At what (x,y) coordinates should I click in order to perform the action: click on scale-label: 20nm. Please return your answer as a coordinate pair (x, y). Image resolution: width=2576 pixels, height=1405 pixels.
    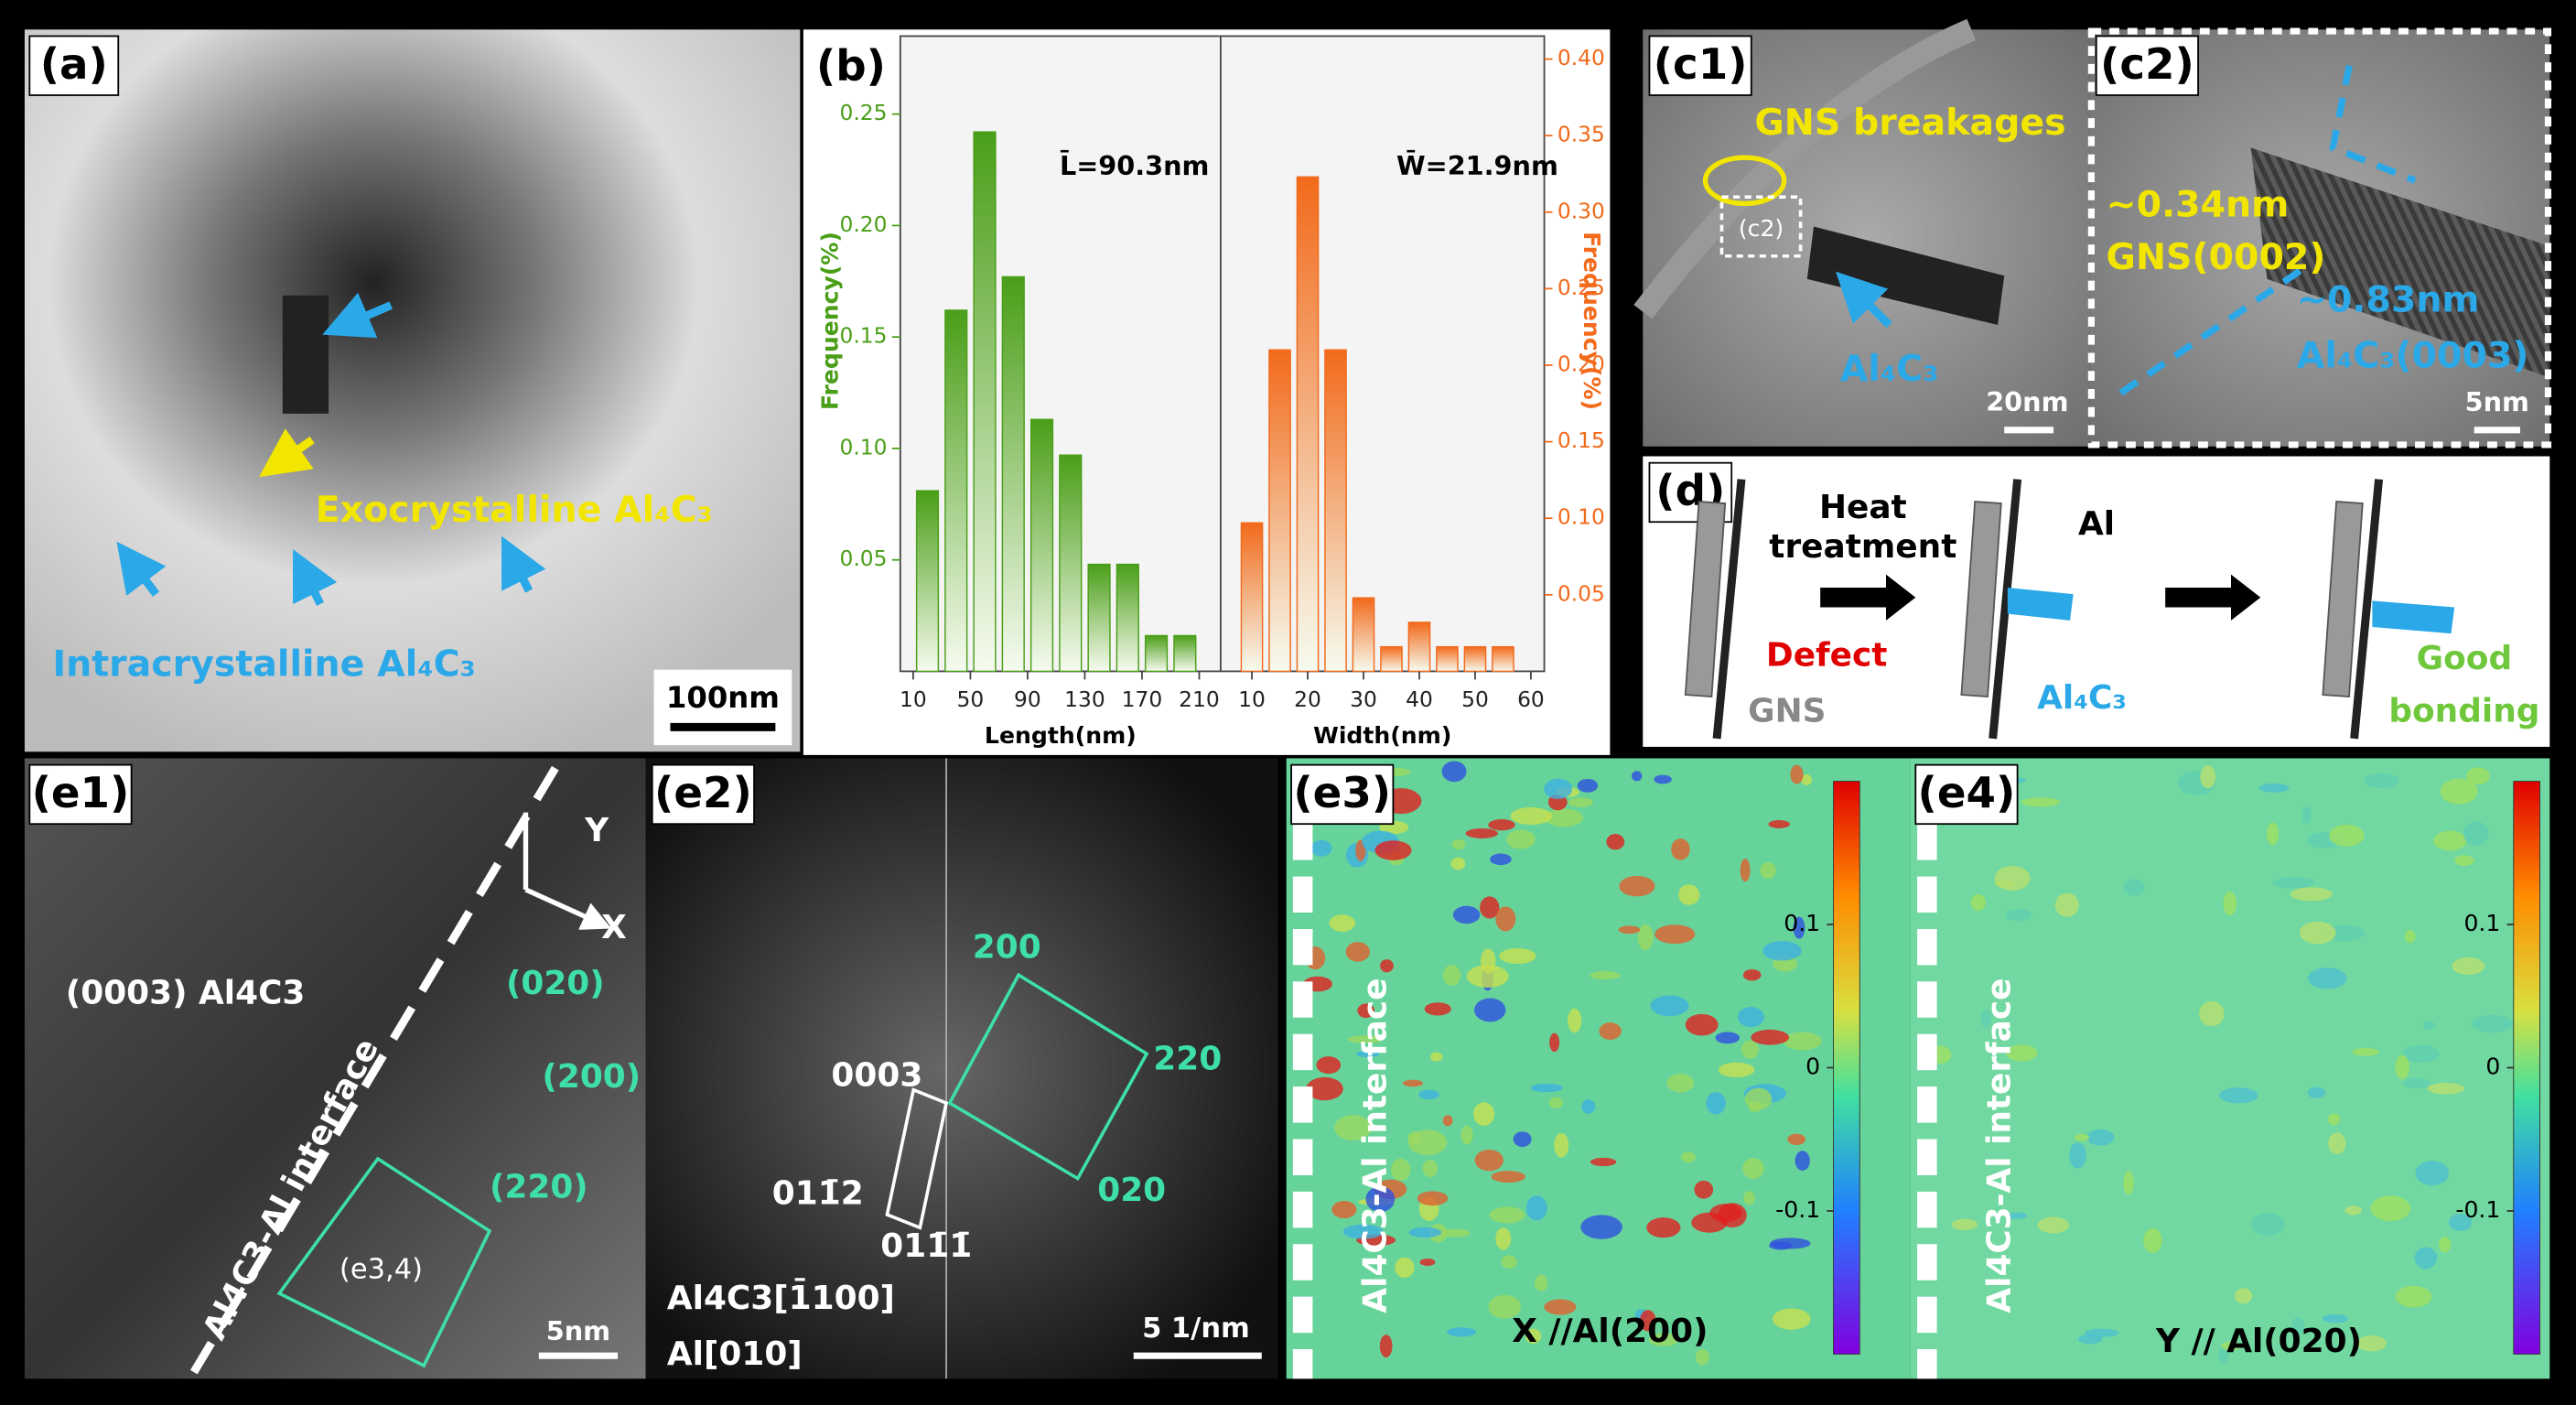
    Looking at the image, I should click on (2027, 401).